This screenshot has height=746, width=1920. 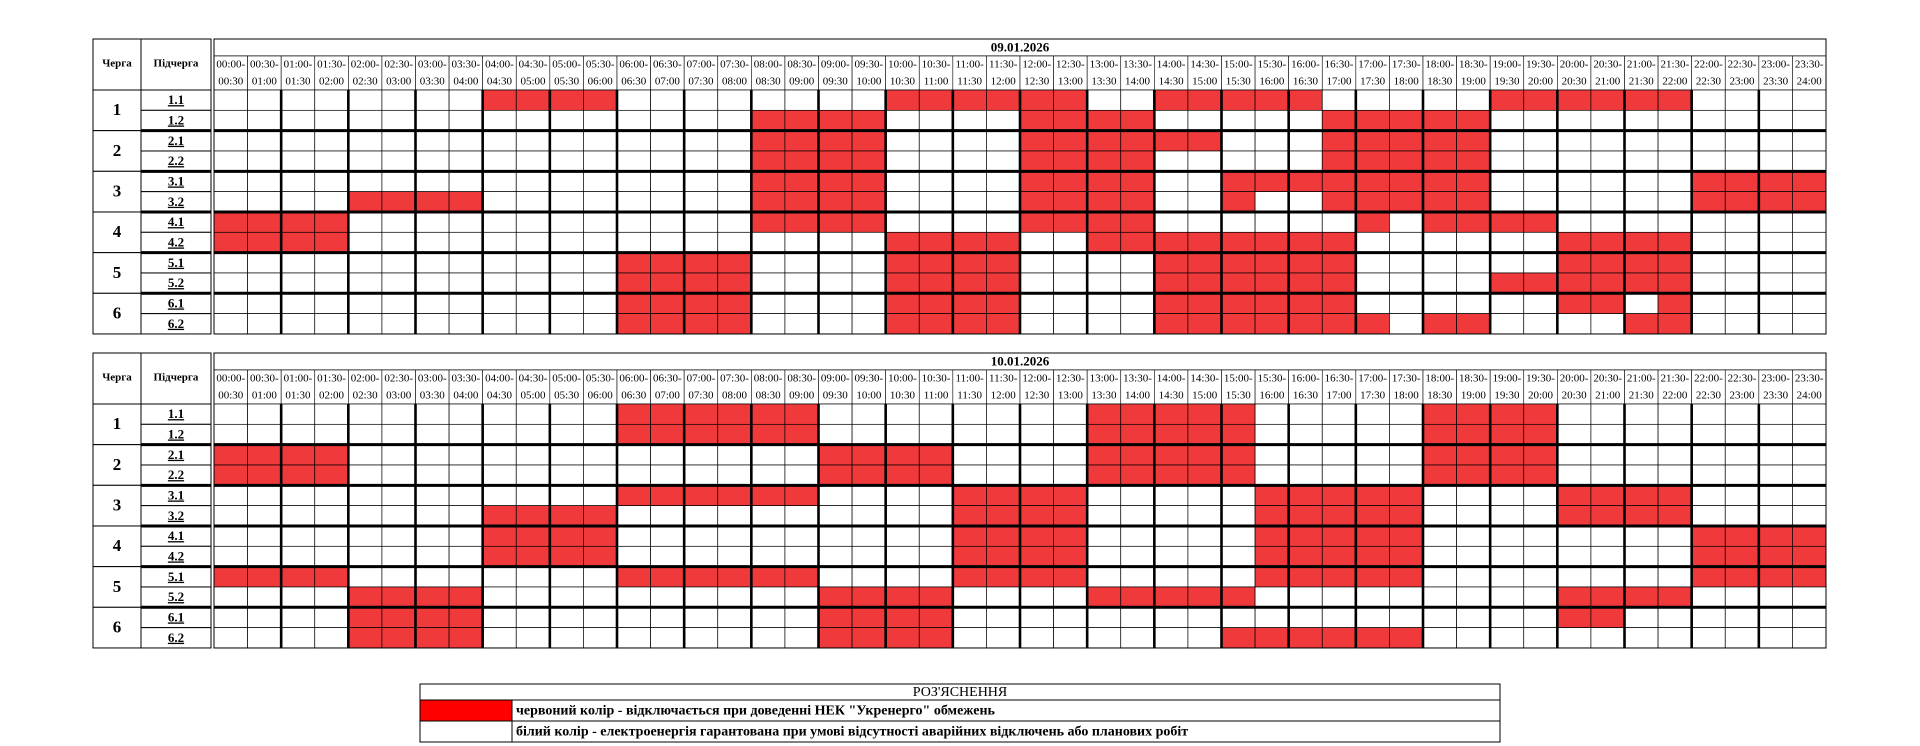 I want to click on slot-to: 10:30, so click(x=903, y=82).